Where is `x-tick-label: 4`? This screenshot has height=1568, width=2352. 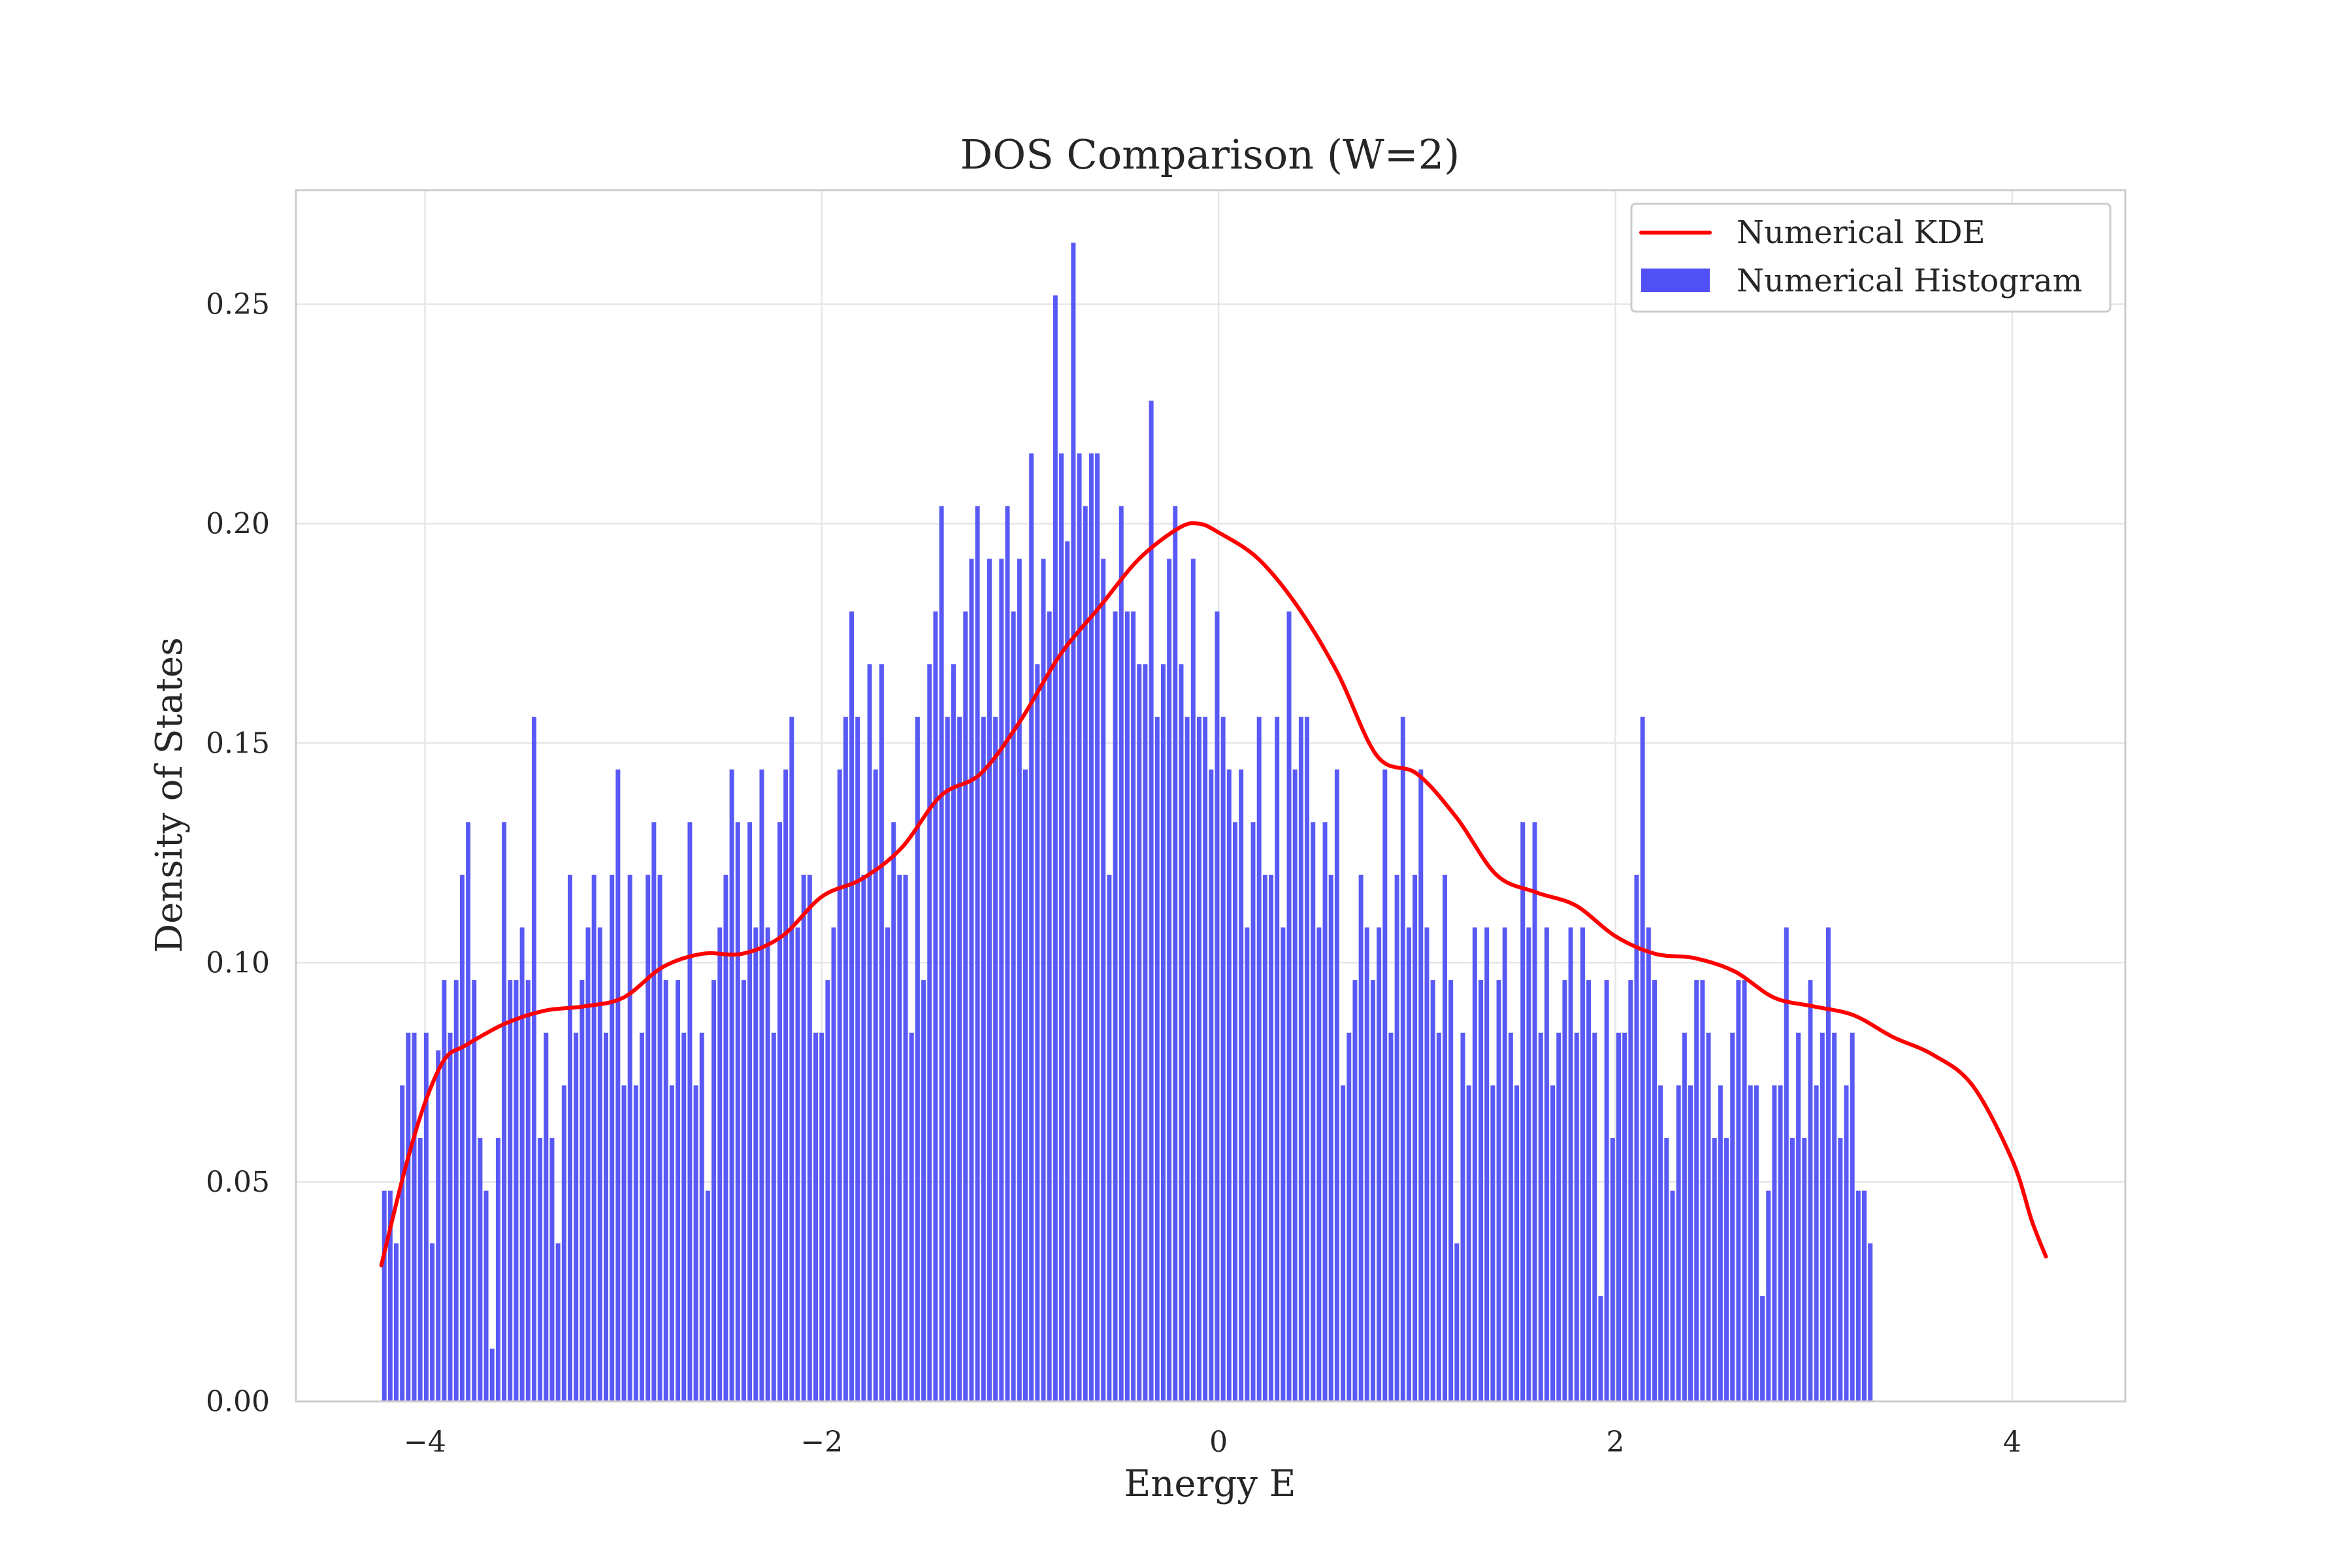
x-tick-label: 4 is located at coordinates (2012, 1442).